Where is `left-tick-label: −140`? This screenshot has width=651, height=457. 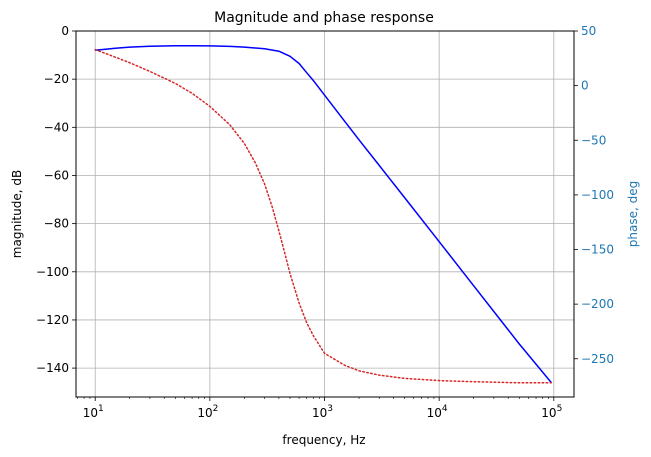
left-tick-label: −140 is located at coordinates (52, 368).